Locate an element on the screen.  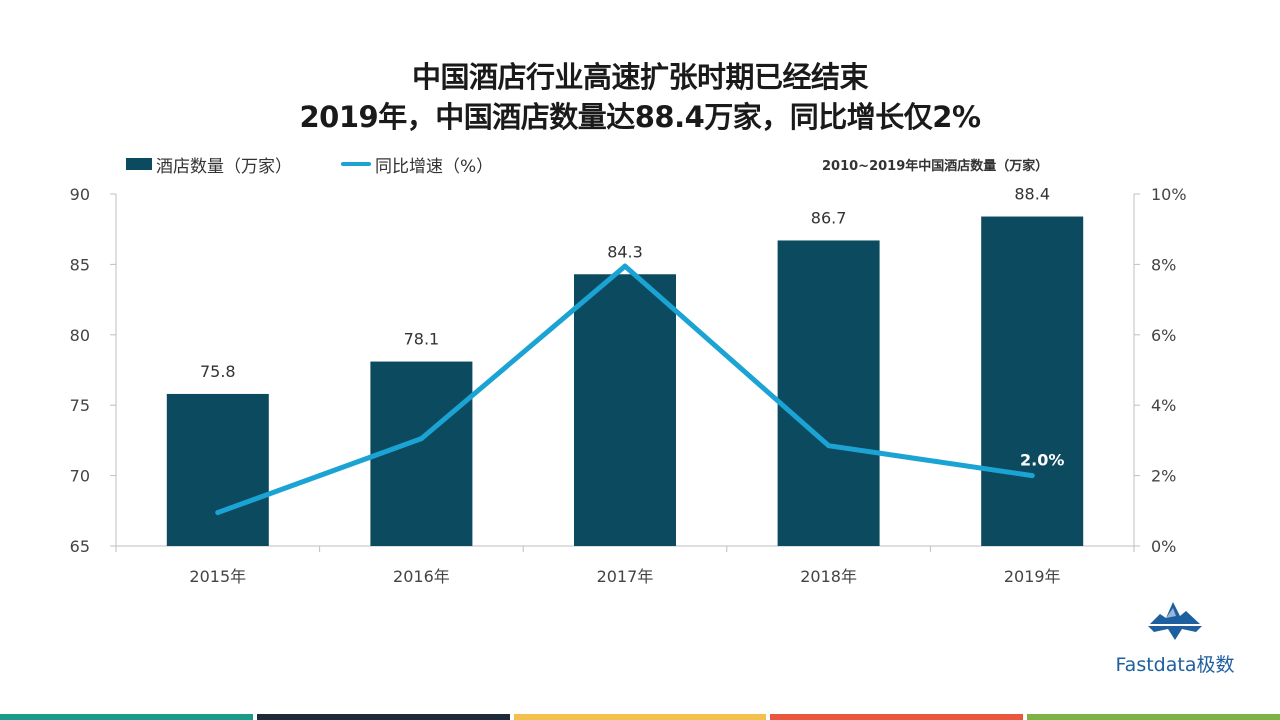
y-right-tick-label: 0% is located at coordinates (1163, 546).